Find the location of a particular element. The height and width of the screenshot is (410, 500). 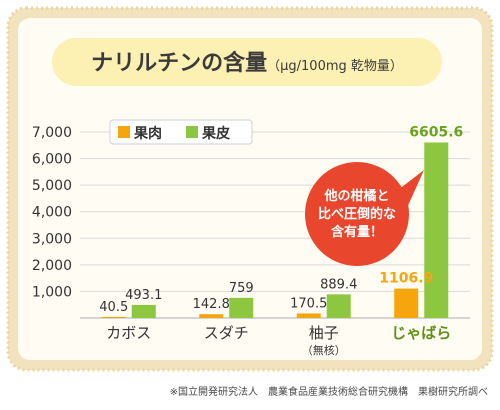

x-tick-sublabel: （無核） is located at coordinates (324, 350).